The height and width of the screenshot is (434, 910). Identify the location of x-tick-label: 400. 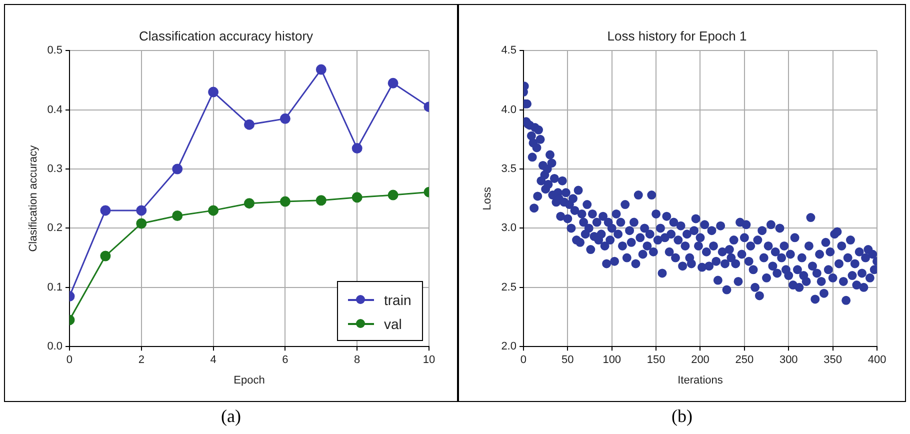
(877, 360).